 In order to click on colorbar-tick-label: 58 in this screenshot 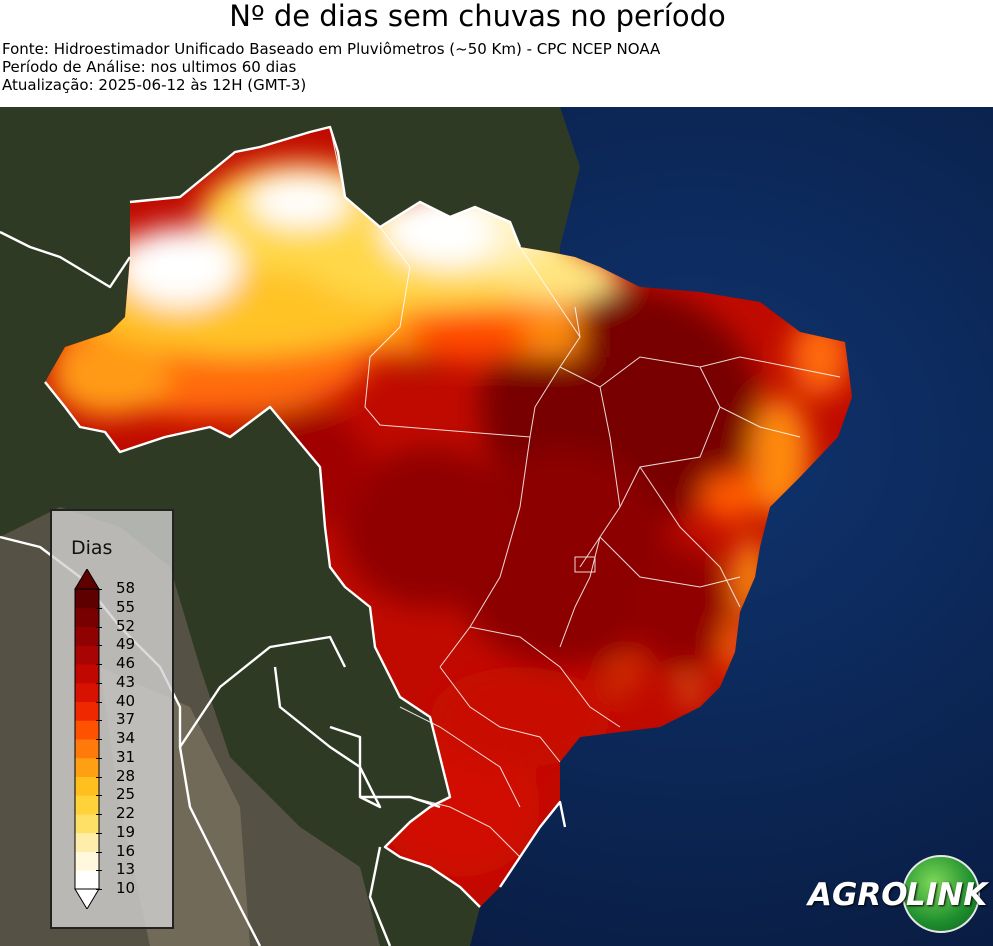, I will do `click(126, 588)`.